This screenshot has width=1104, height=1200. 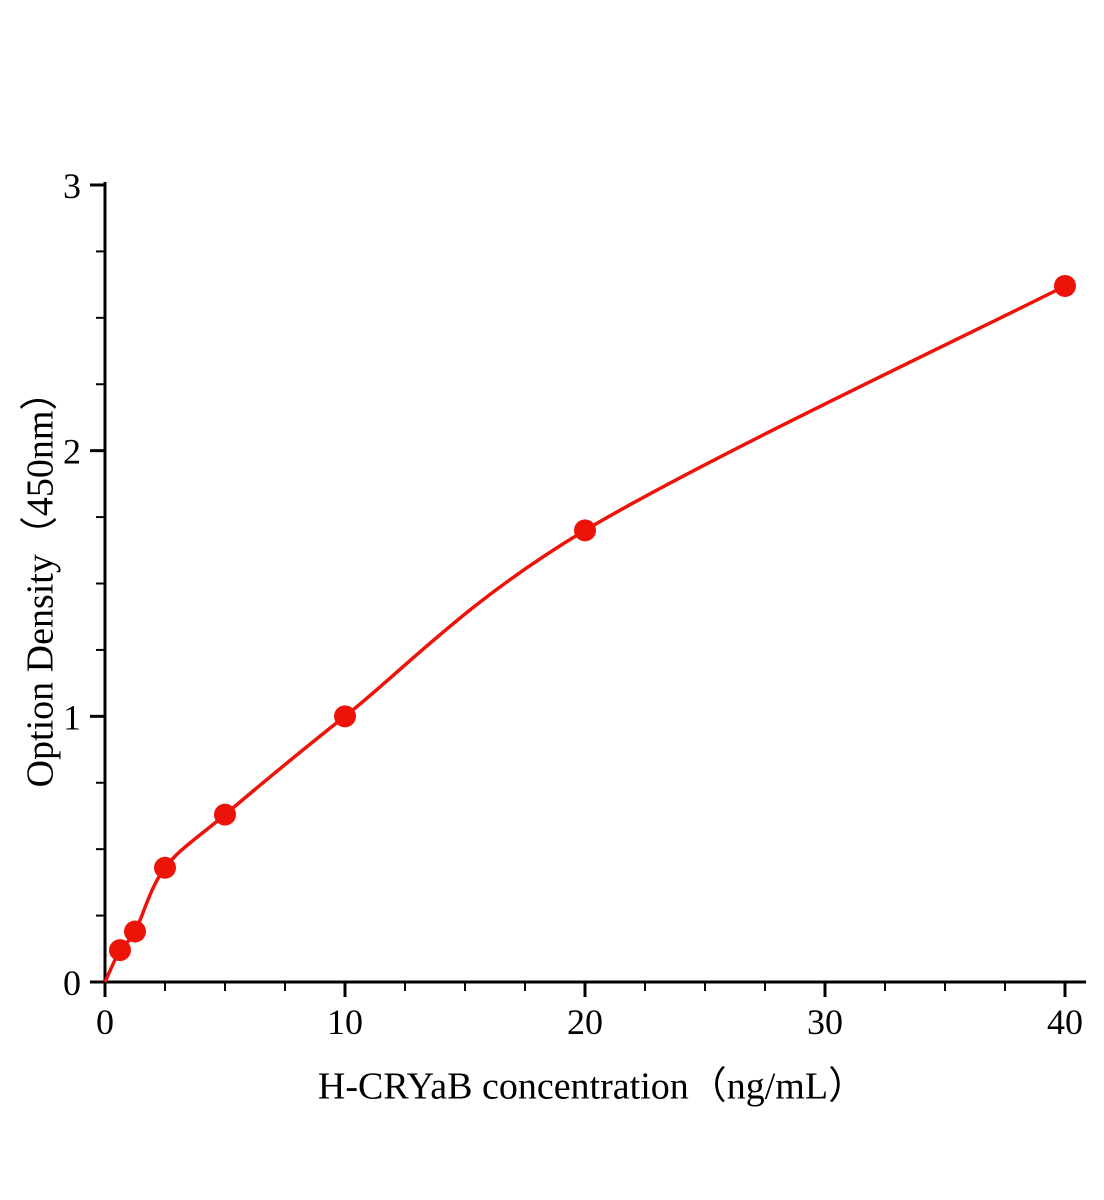 I want to click on x-axis-title: H-CRYaB concentration（ng/mL）, so click(x=592, y=1086).